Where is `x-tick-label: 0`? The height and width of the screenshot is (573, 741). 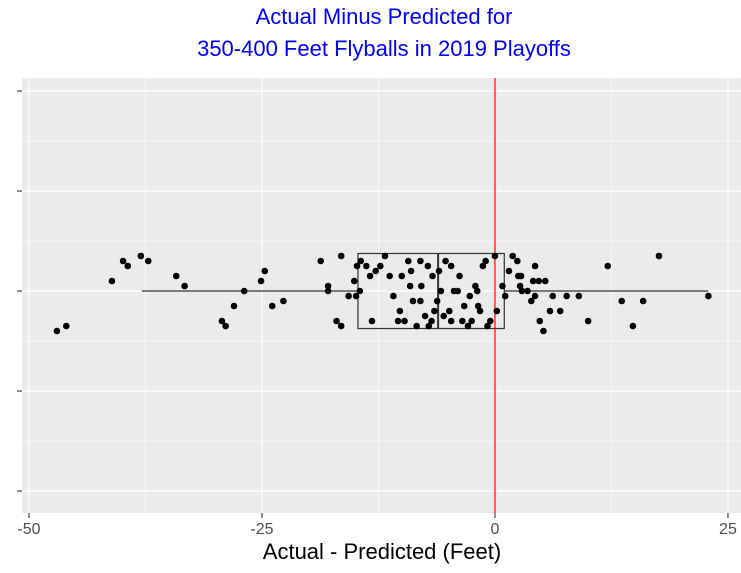 x-tick-label: 0 is located at coordinates (495, 529).